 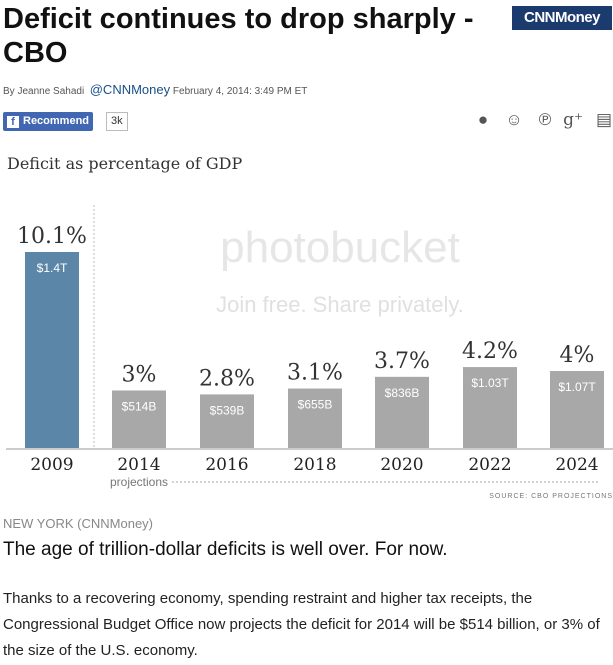 I want to click on value-label: 3.7%, so click(x=402, y=361).